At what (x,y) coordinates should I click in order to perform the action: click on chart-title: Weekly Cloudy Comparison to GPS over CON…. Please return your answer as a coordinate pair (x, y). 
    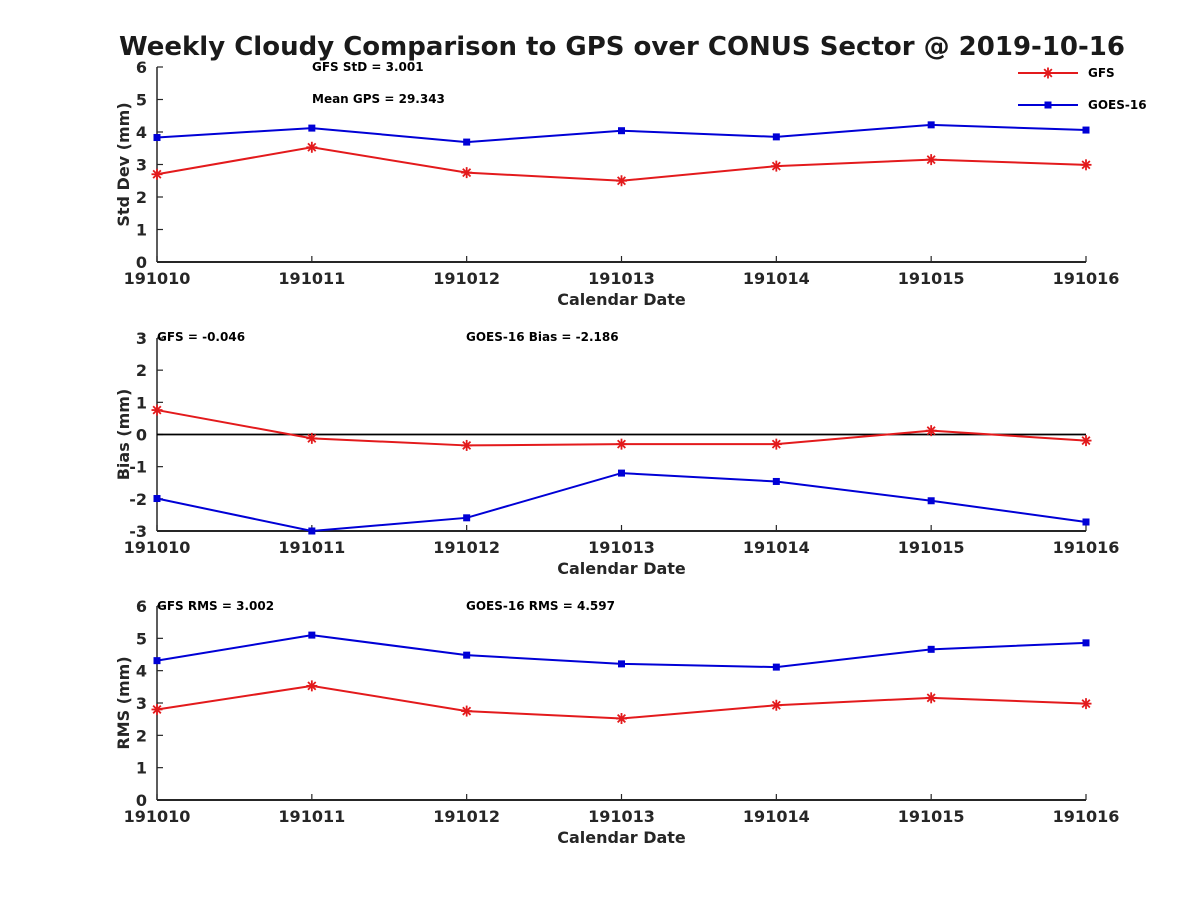
    Looking at the image, I should click on (622, 47).